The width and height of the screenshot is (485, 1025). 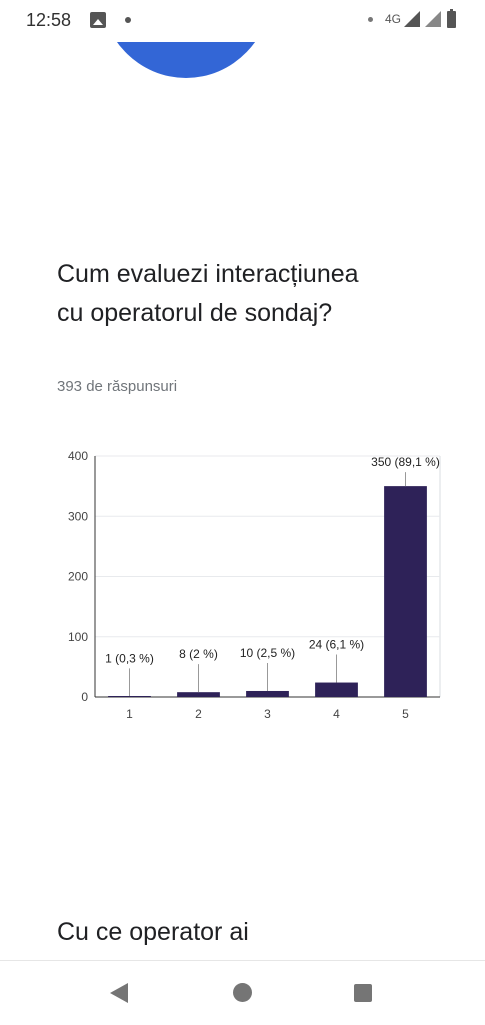 What do you see at coordinates (78, 516) in the screenshot?
I see `y-tick-label: 300` at bounding box center [78, 516].